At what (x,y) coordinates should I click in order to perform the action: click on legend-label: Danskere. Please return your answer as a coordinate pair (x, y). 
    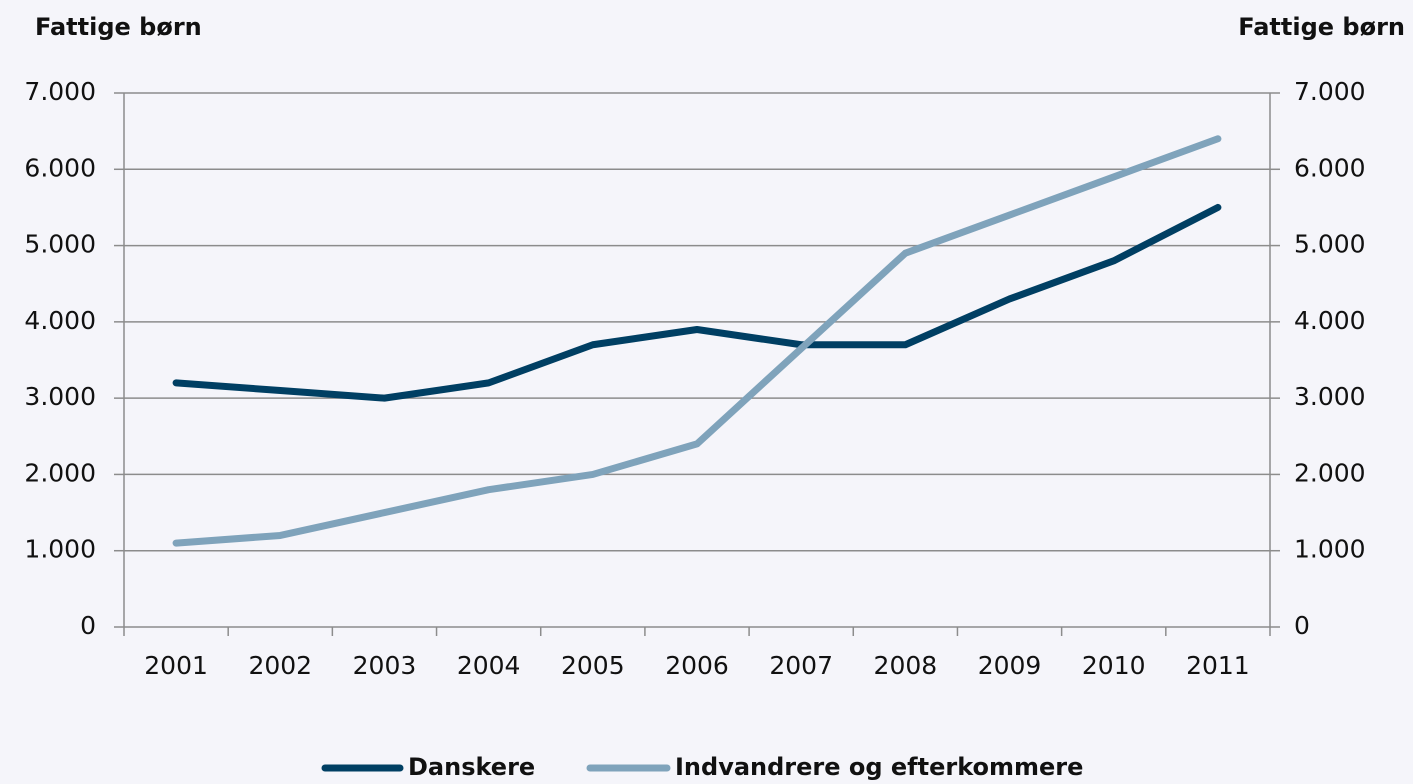
    Looking at the image, I should click on (471, 767).